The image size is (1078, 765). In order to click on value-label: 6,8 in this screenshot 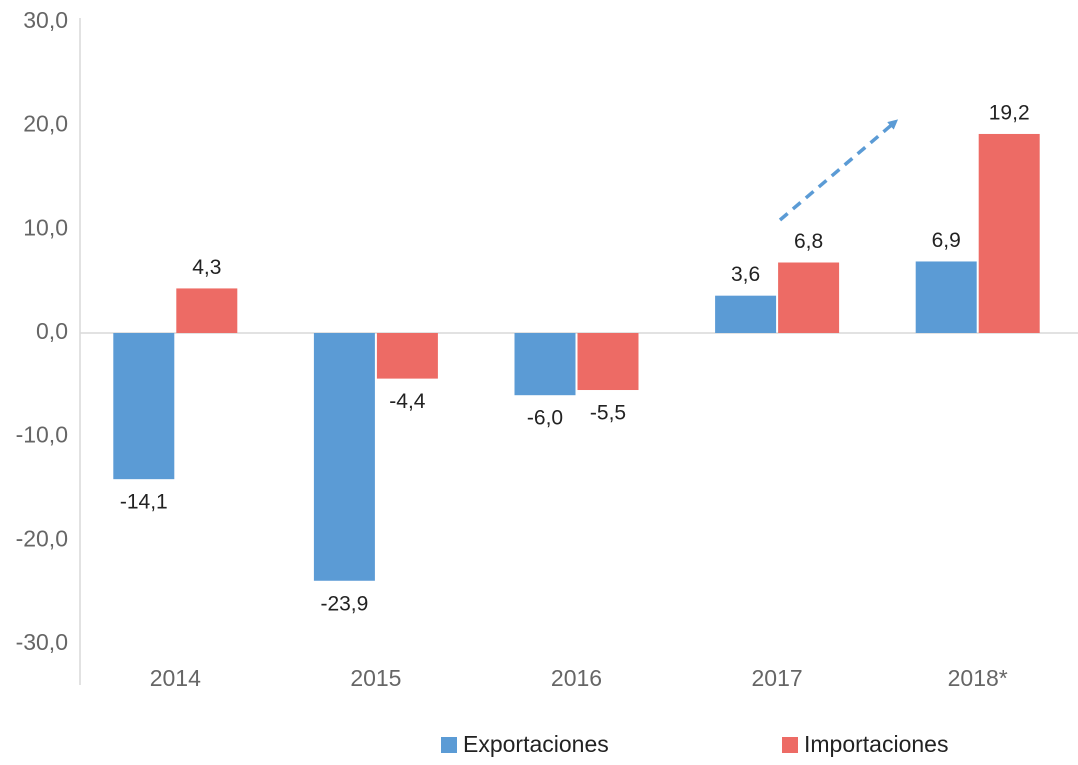, I will do `click(808, 241)`.